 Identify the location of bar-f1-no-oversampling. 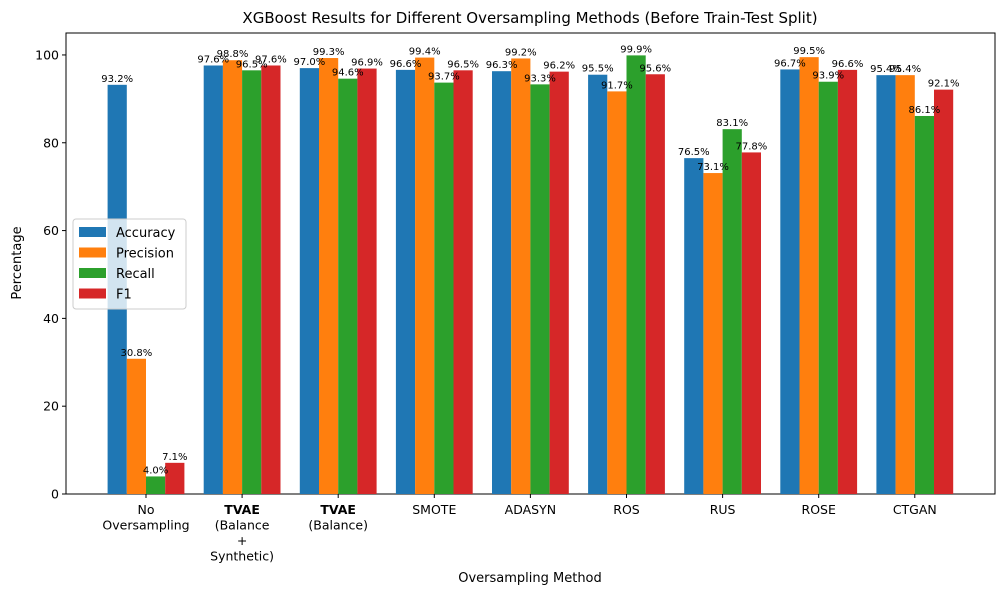
(175, 478).